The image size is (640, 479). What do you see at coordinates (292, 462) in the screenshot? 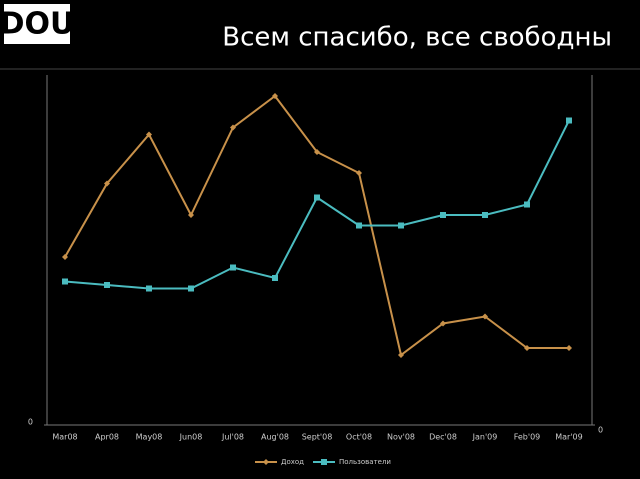
I see `legend-label: Доход` at bounding box center [292, 462].